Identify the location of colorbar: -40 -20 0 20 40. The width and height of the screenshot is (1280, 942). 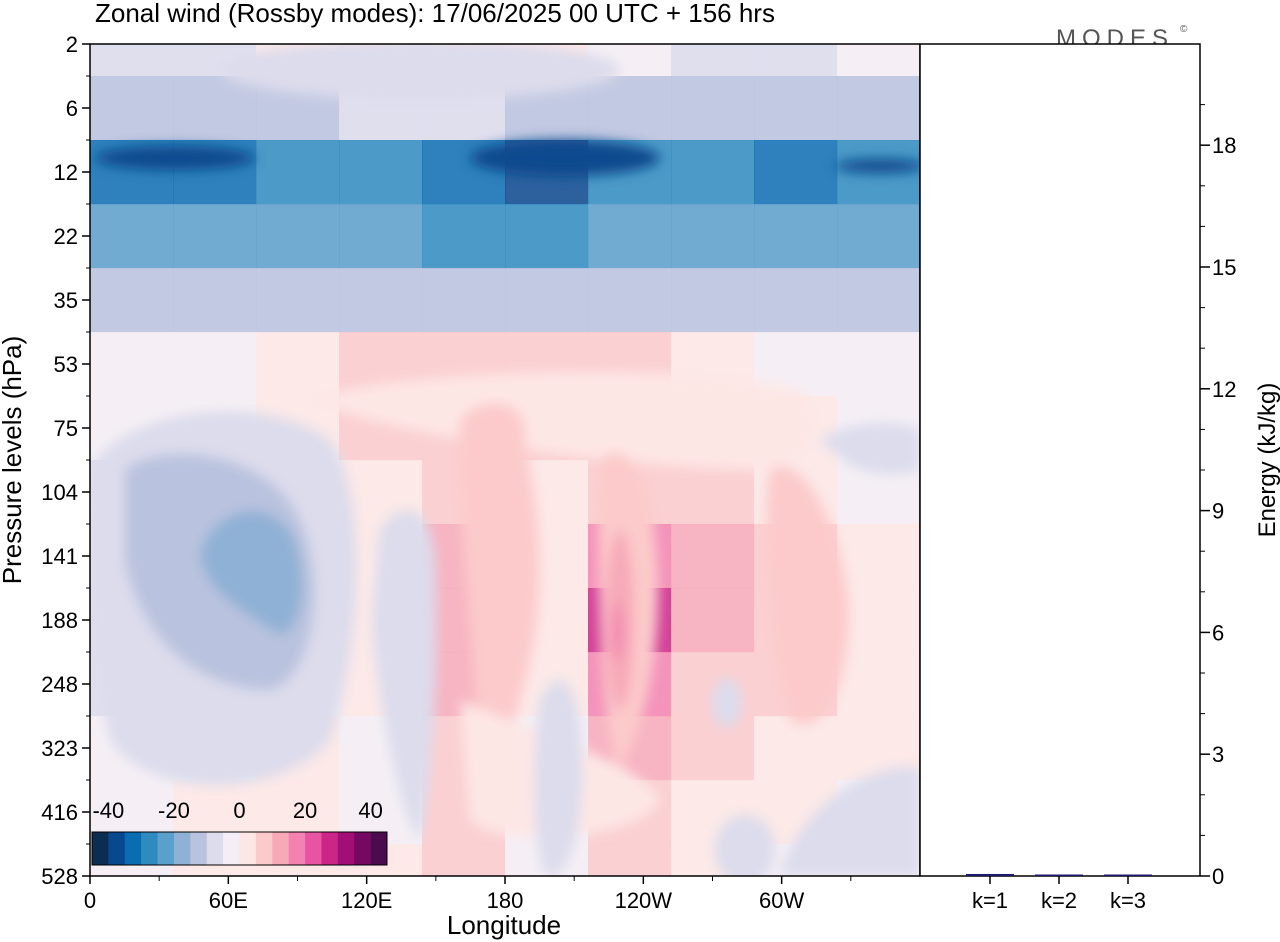
(239, 832).